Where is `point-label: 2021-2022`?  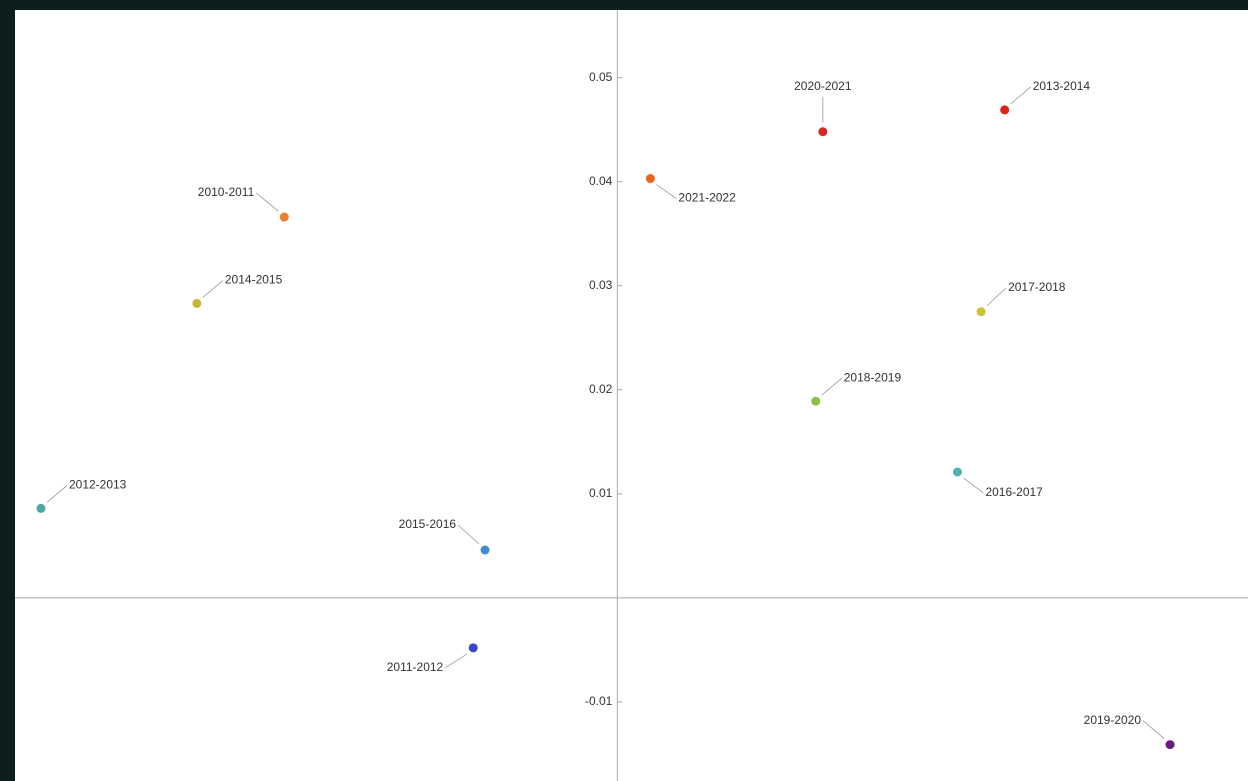
point-label: 2021-2022 is located at coordinates (707, 198).